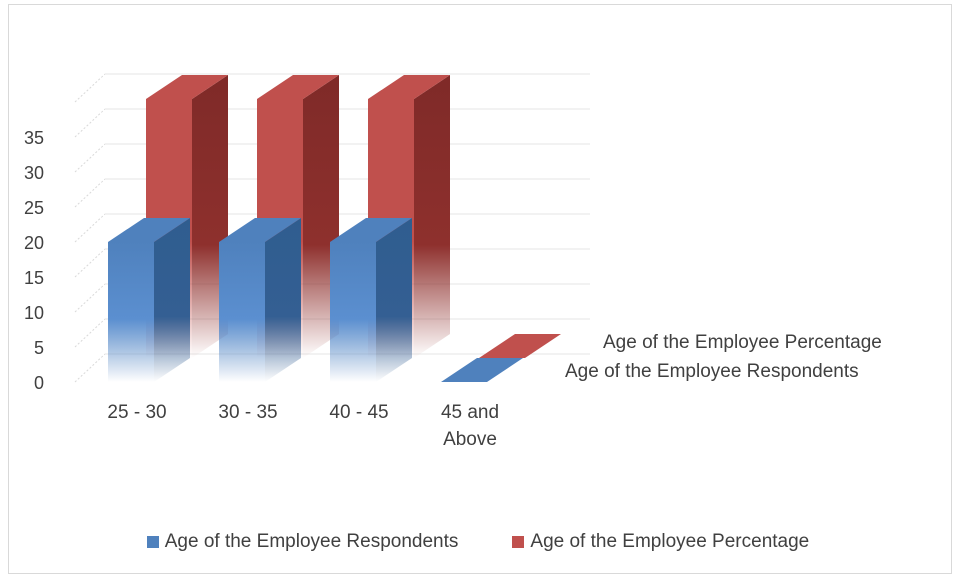 The image size is (956, 578). What do you see at coordinates (34, 138) in the screenshot?
I see `y-tick-label: 35` at bounding box center [34, 138].